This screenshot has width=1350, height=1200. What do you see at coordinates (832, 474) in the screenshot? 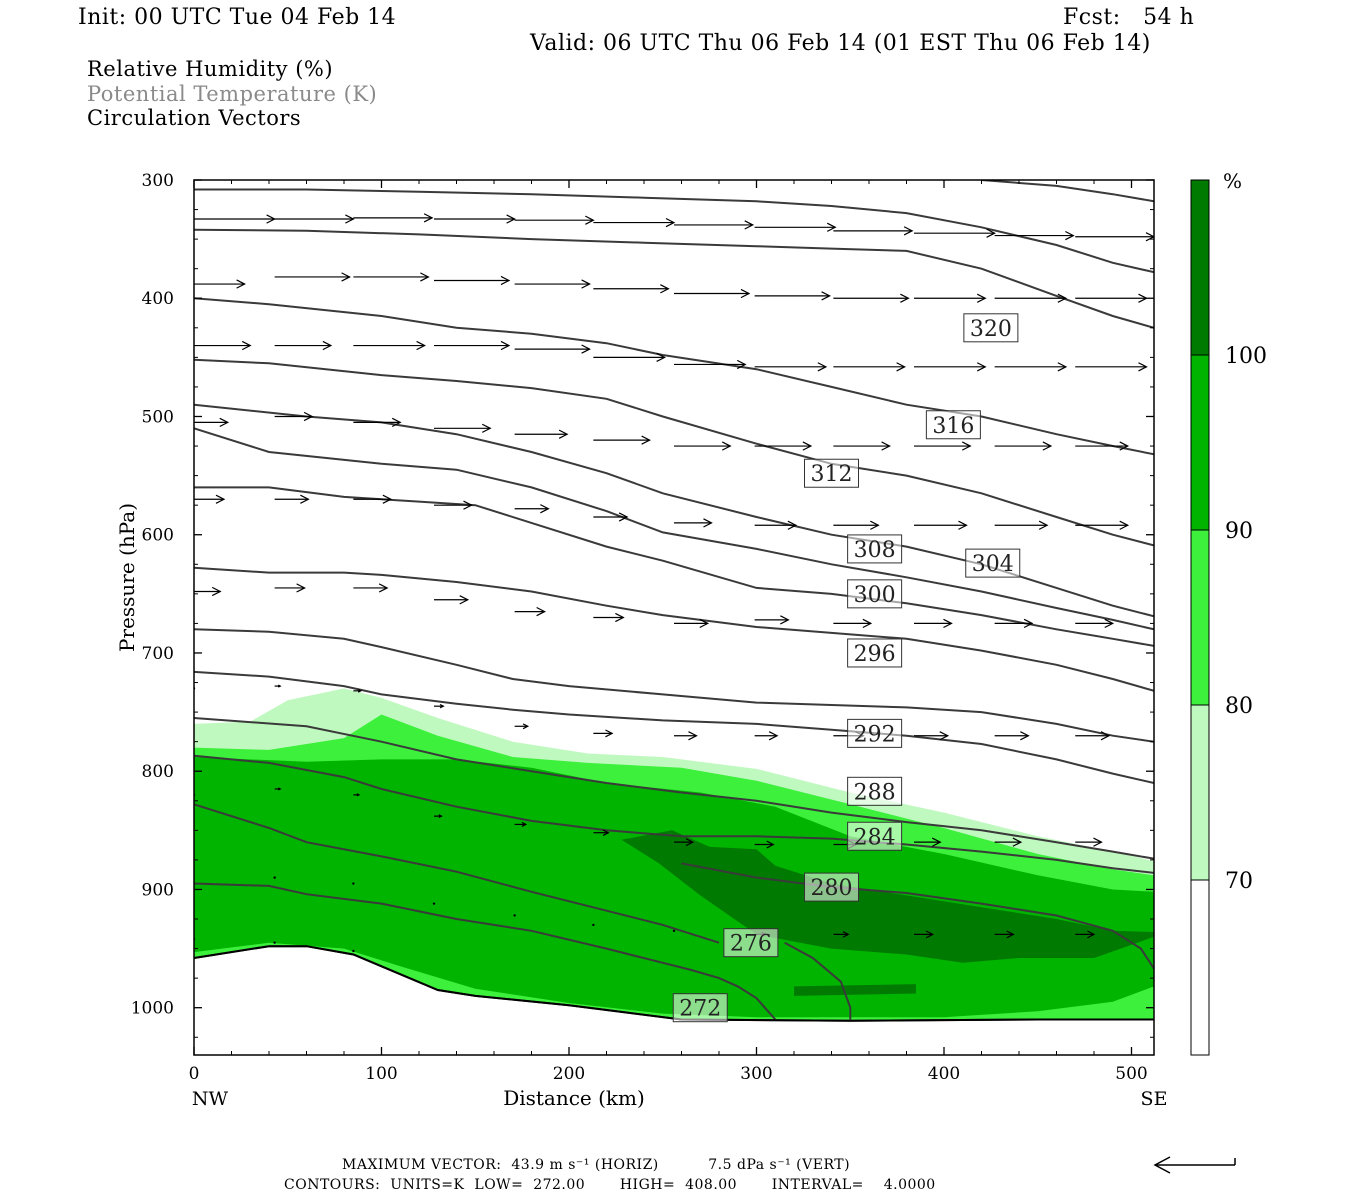
I see `theta-label-text: 312` at bounding box center [832, 474].